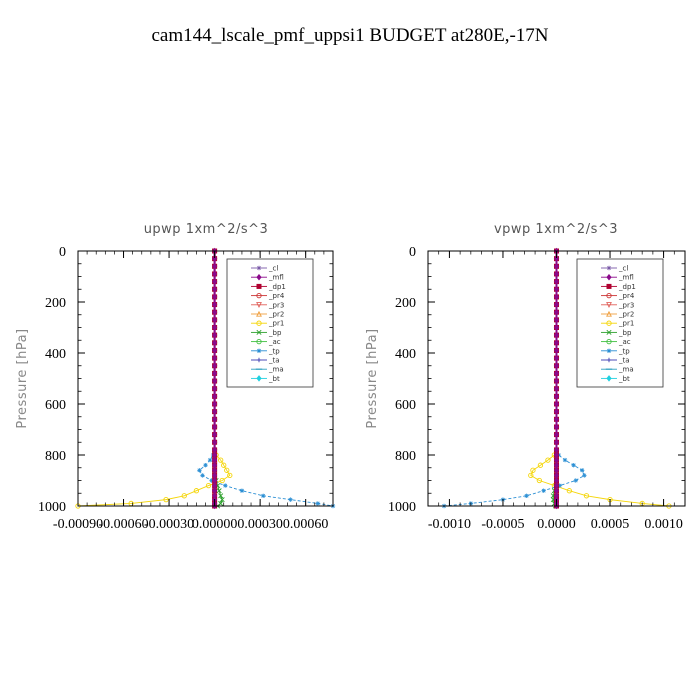 Image resolution: width=700 pixels, height=700 pixels. What do you see at coordinates (55, 456) in the screenshot?
I see `y-tick-label: 800` at bounding box center [55, 456].